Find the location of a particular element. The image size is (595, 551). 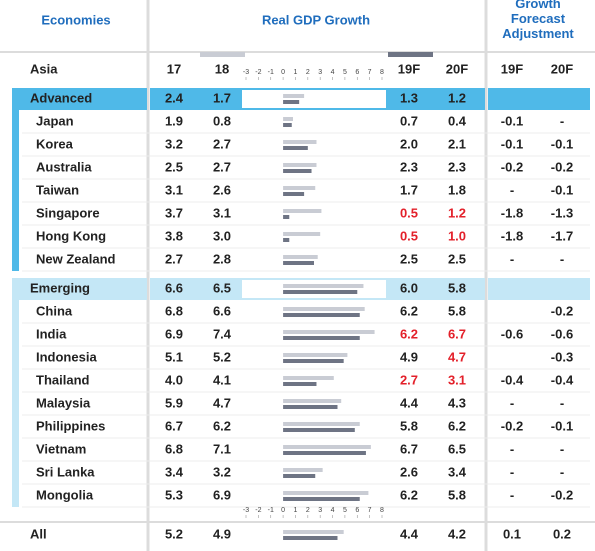

adjustment-value: -1.8 is located at coordinates (512, 212).